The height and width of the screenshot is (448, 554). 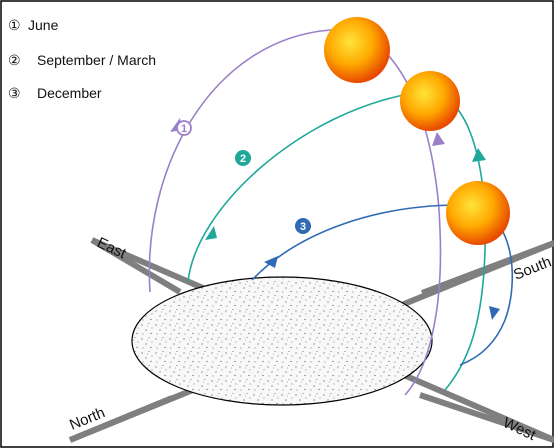 What do you see at coordinates (14, 60) in the screenshot?
I see `svg-text: ②` at bounding box center [14, 60].